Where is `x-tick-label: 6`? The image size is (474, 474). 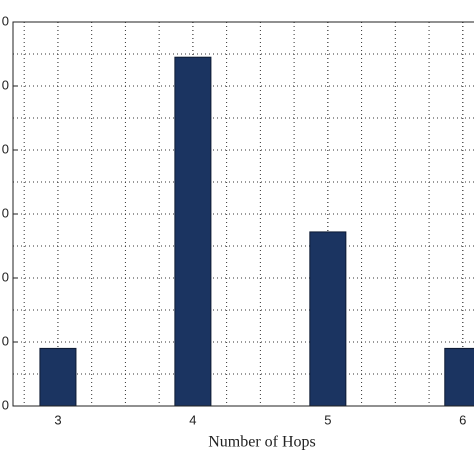 x-tick-label: 6 is located at coordinates (462, 419).